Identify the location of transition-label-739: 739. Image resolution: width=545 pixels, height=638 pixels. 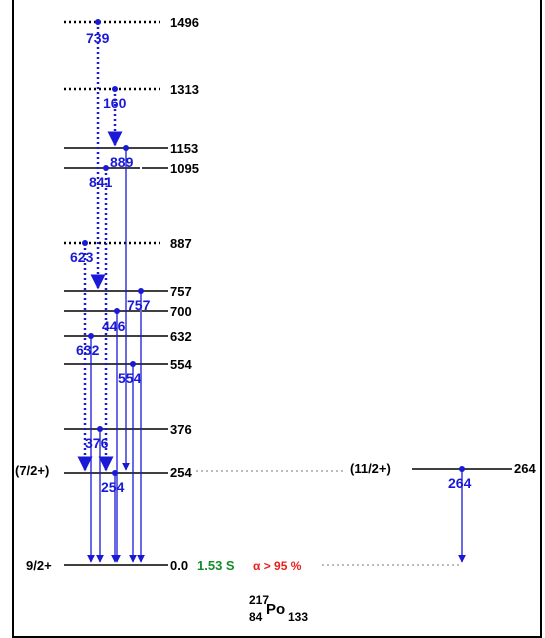
(98, 38).